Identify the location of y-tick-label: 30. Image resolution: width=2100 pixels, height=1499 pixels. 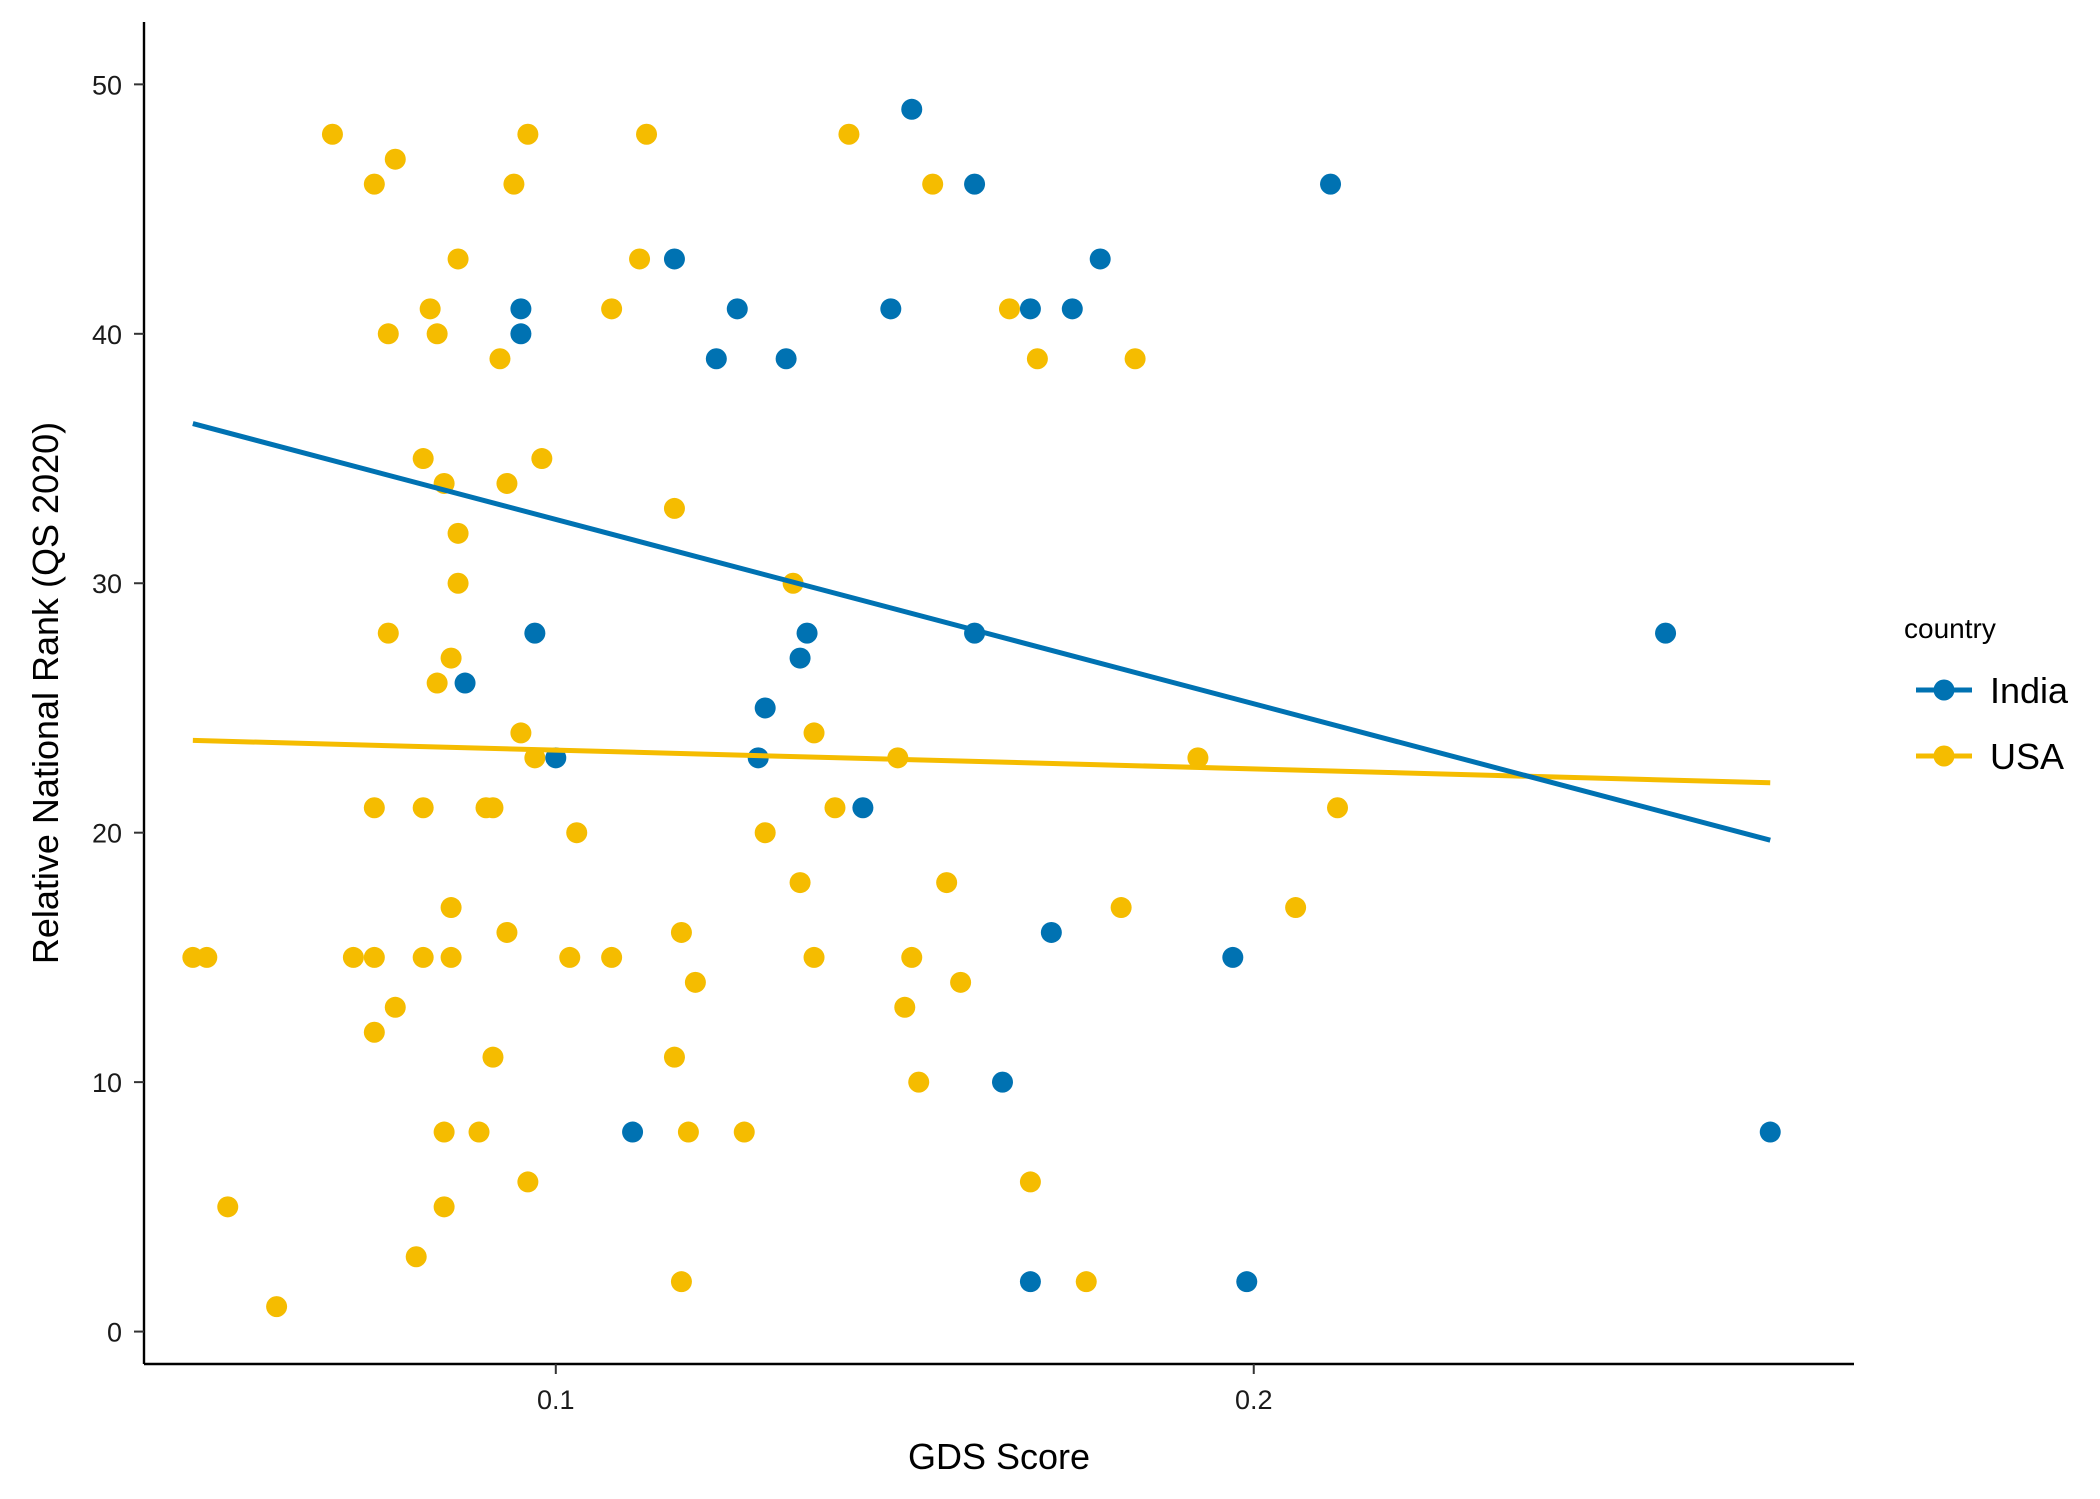
(107, 584).